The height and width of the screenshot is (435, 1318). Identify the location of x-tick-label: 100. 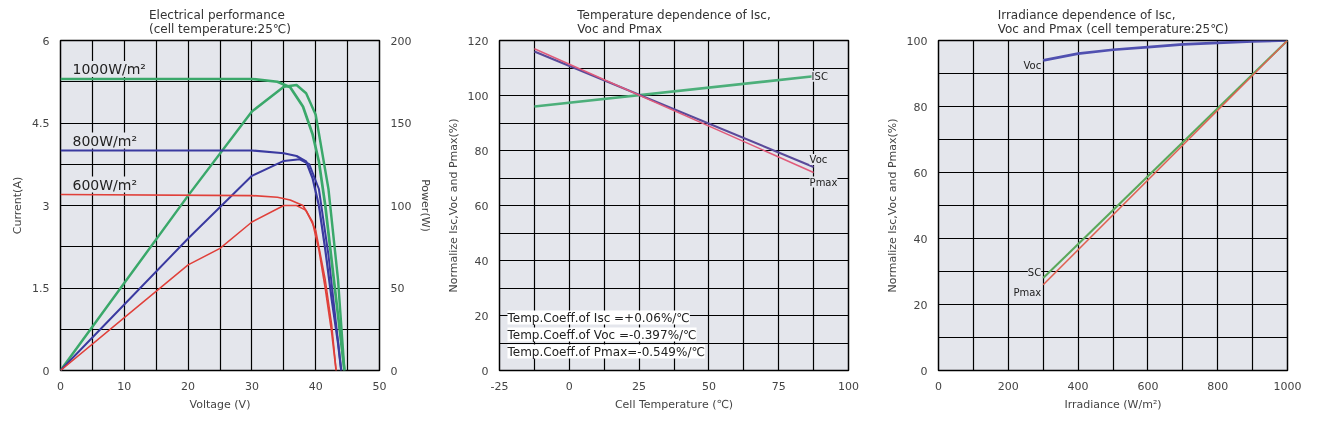
(848, 386).